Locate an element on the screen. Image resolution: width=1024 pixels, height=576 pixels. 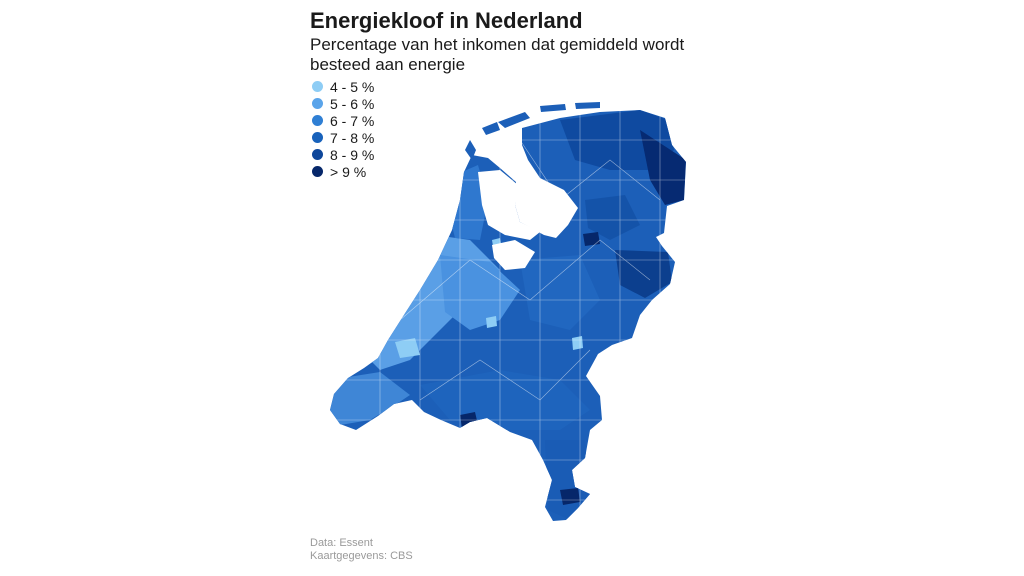
legend-item: > 9 % is located at coordinates (343, 171).